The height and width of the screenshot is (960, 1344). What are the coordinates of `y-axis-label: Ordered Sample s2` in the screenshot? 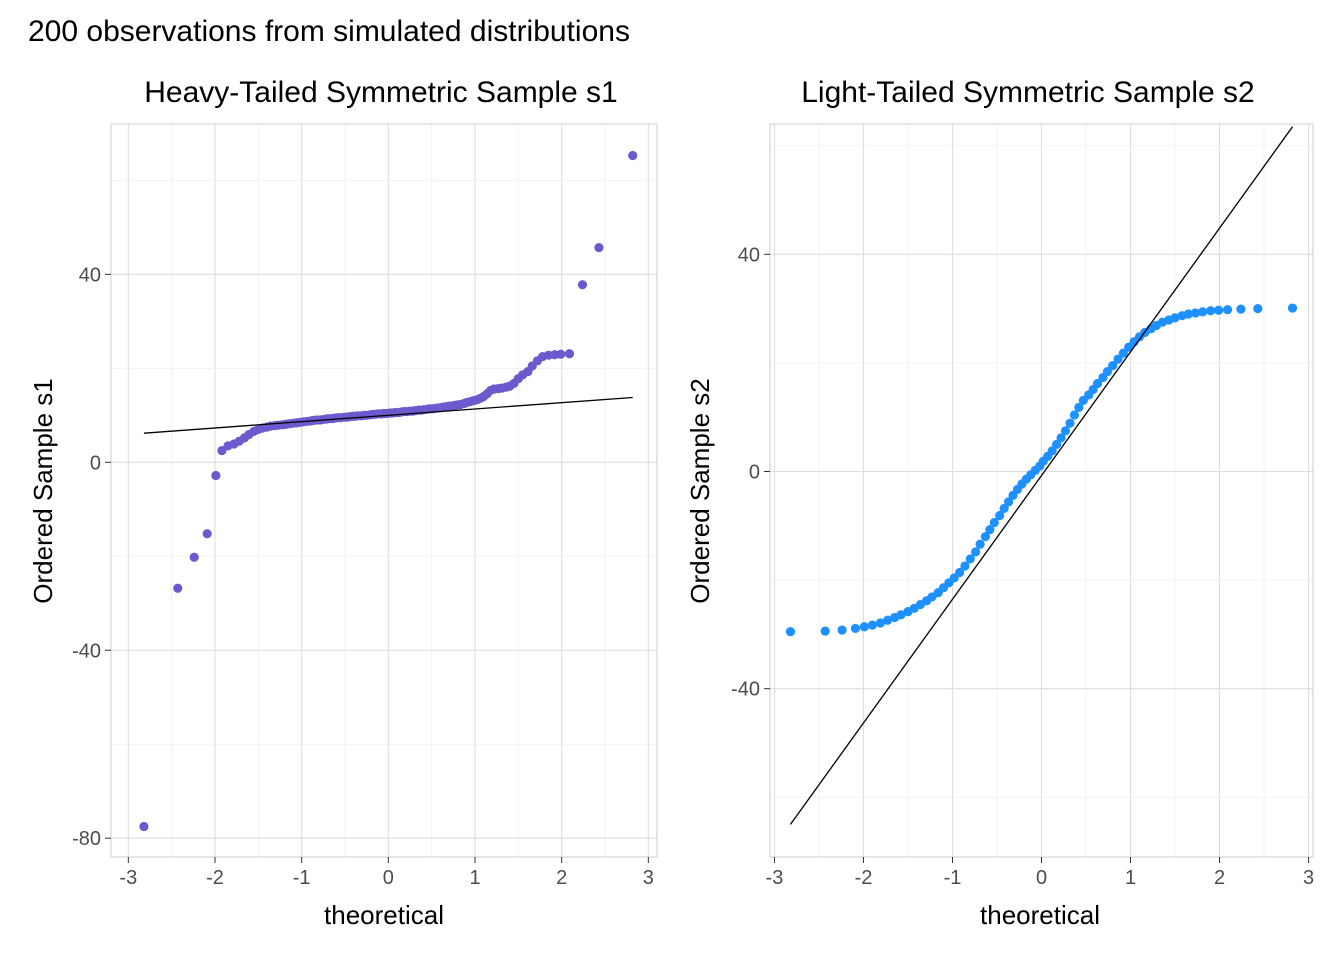 It's located at (700, 490).